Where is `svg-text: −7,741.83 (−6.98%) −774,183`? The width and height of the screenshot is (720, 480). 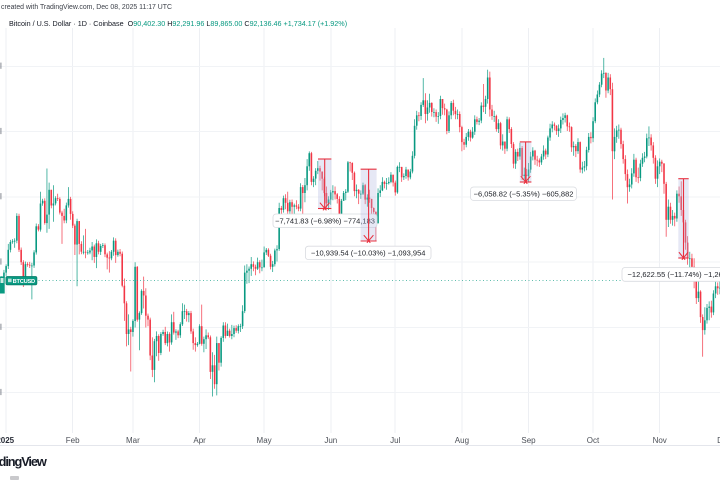 svg-text: −7,741.83 (−6.98%) −774,183 is located at coordinates (325, 220).